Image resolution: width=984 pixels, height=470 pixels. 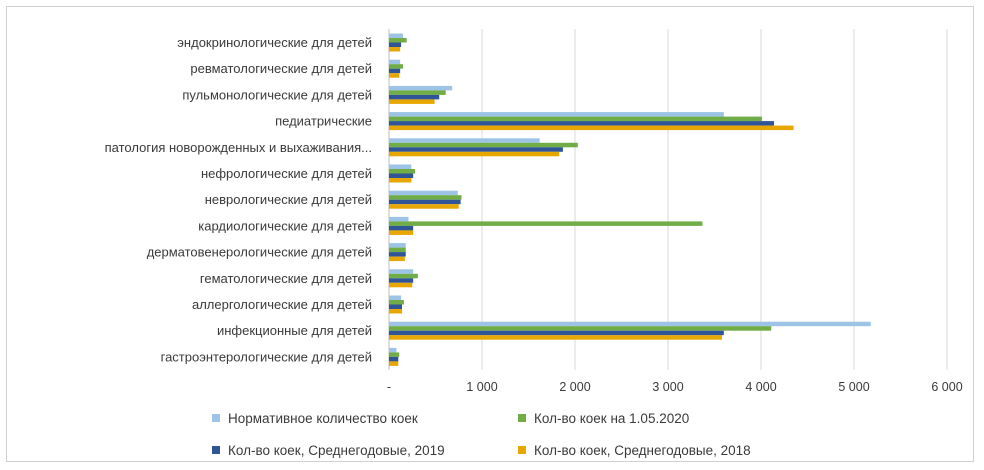 I want to click on x-tick-label: 6 000, so click(x=946, y=387).